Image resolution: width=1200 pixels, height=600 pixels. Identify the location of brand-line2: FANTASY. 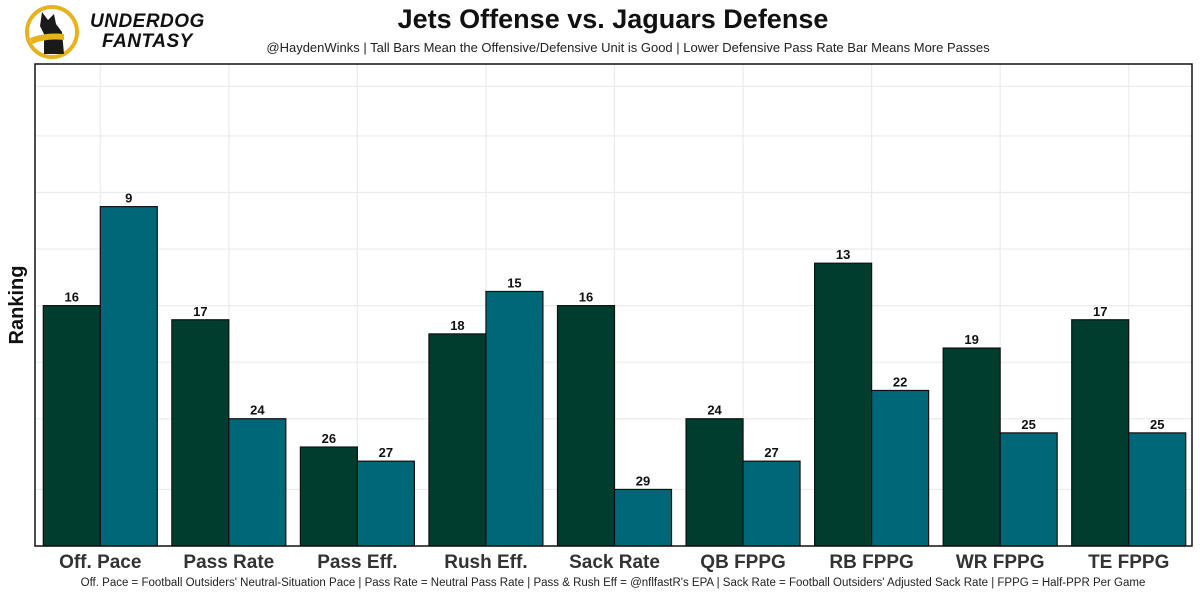
(147, 41).